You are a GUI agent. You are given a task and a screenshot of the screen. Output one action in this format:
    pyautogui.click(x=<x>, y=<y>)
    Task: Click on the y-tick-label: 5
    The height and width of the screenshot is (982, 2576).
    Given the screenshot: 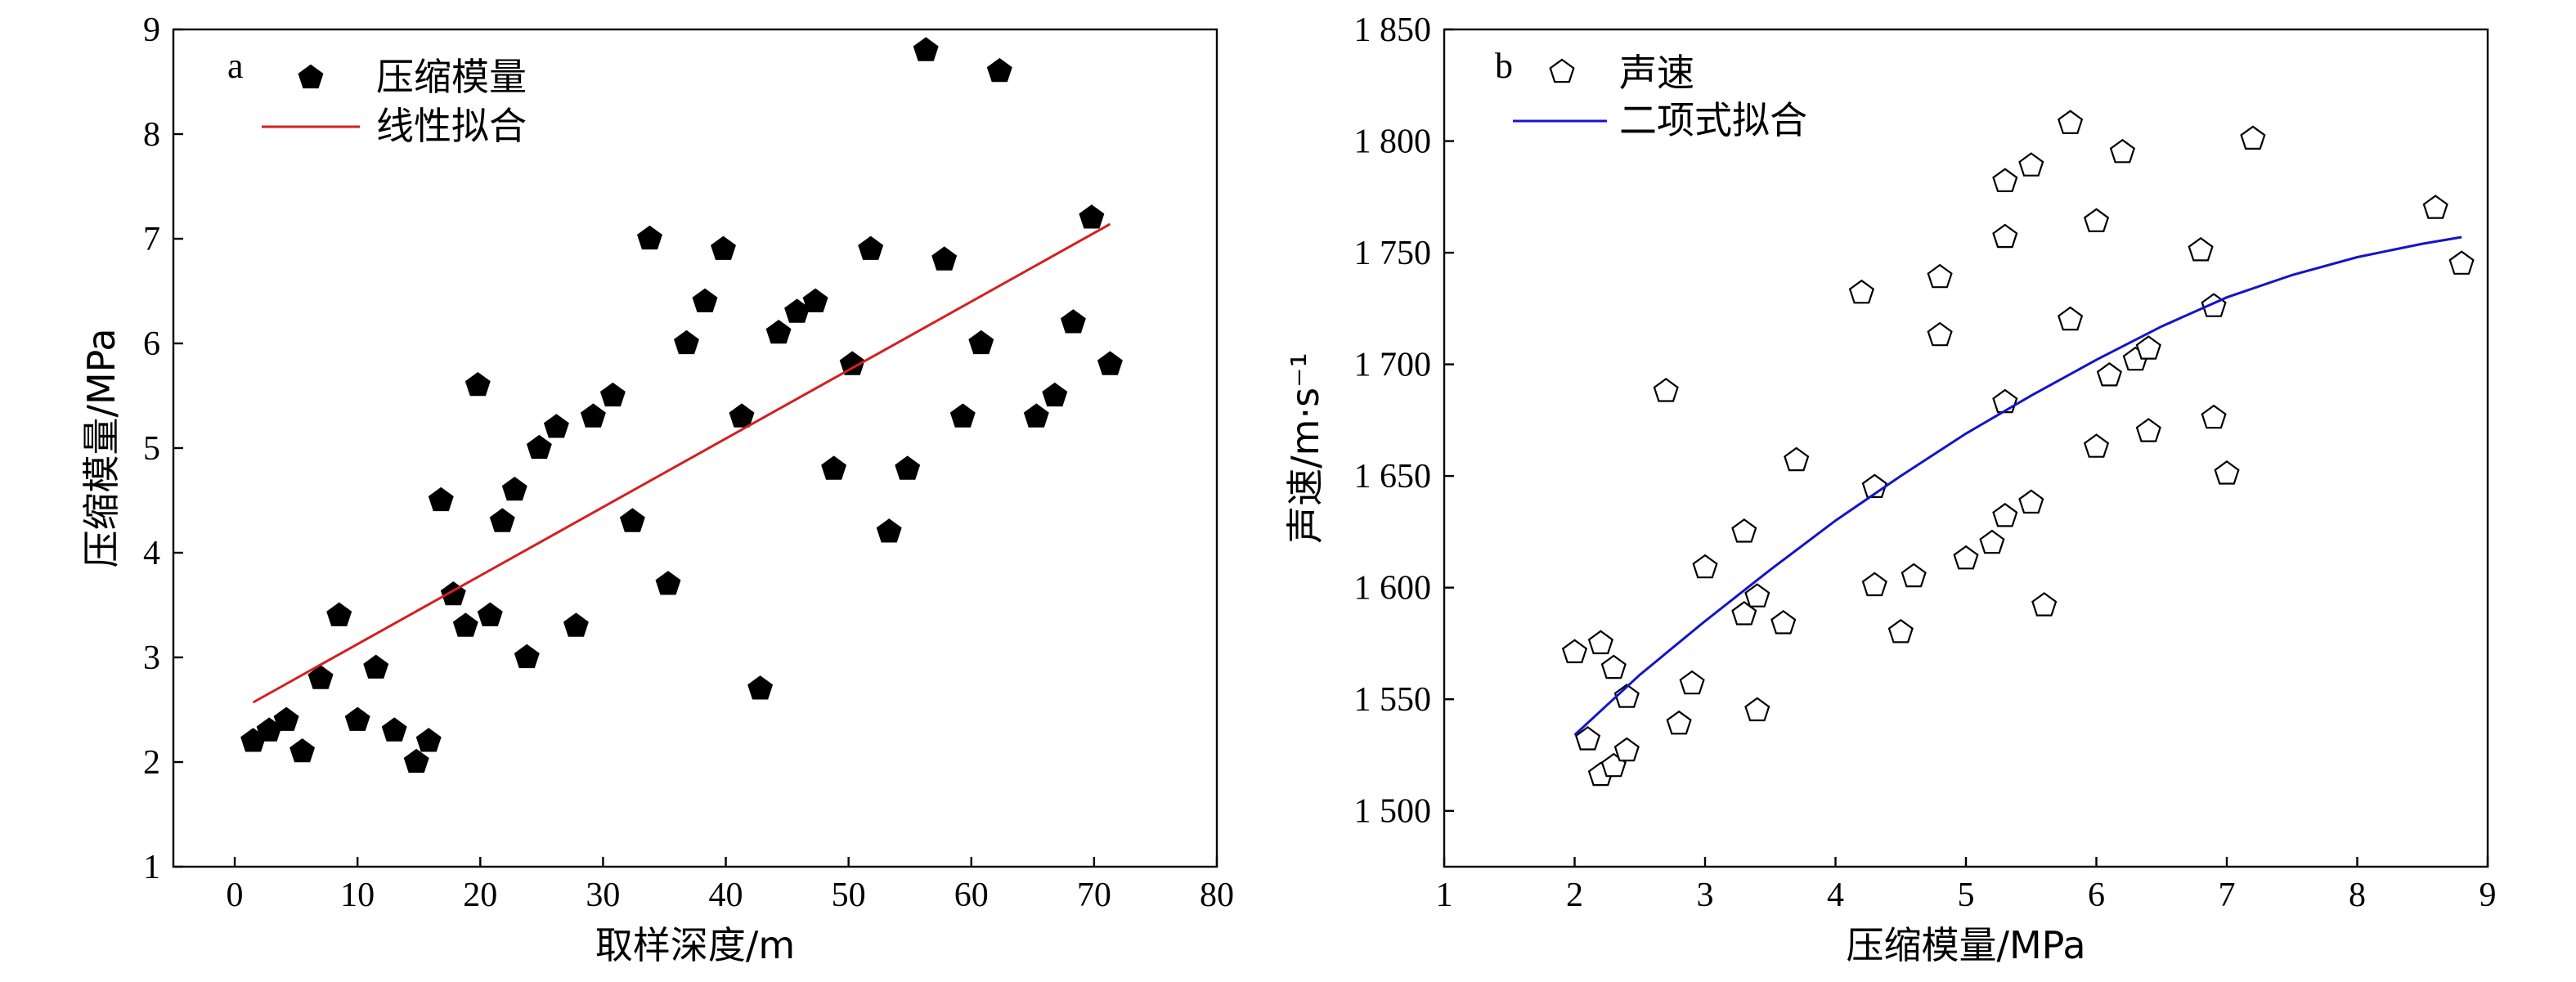 What is the action you would take?
    pyautogui.click(x=151, y=449)
    